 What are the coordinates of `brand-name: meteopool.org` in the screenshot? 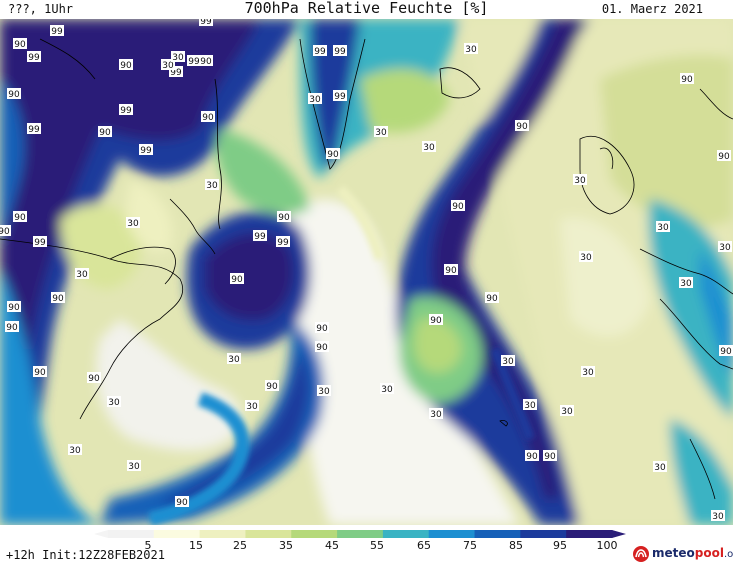 It's located at (692, 553).